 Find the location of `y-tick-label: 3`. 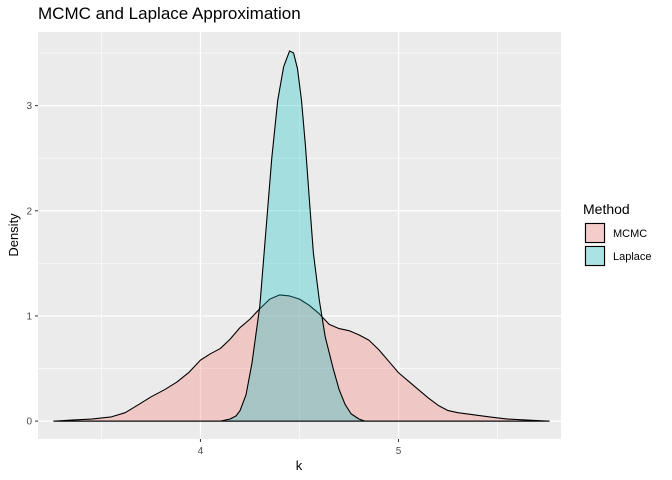

y-tick-label: 3 is located at coordinates (29, 106).